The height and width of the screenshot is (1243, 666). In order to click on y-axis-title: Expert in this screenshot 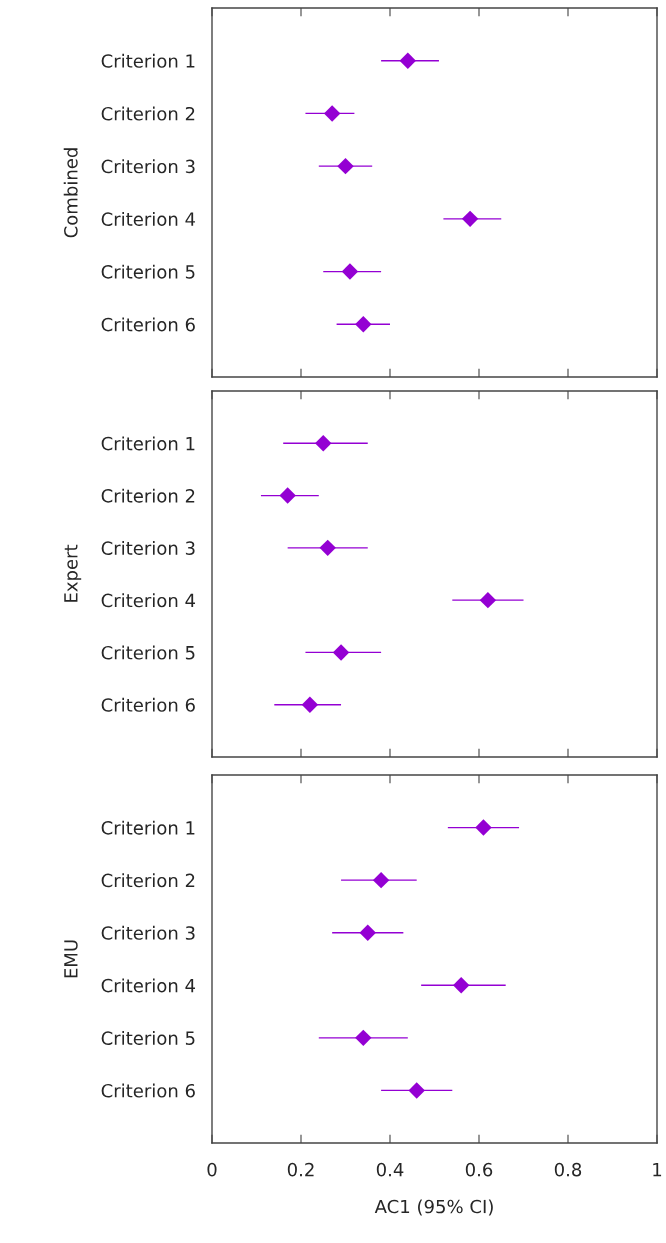, I will do `click(73, 573)`.